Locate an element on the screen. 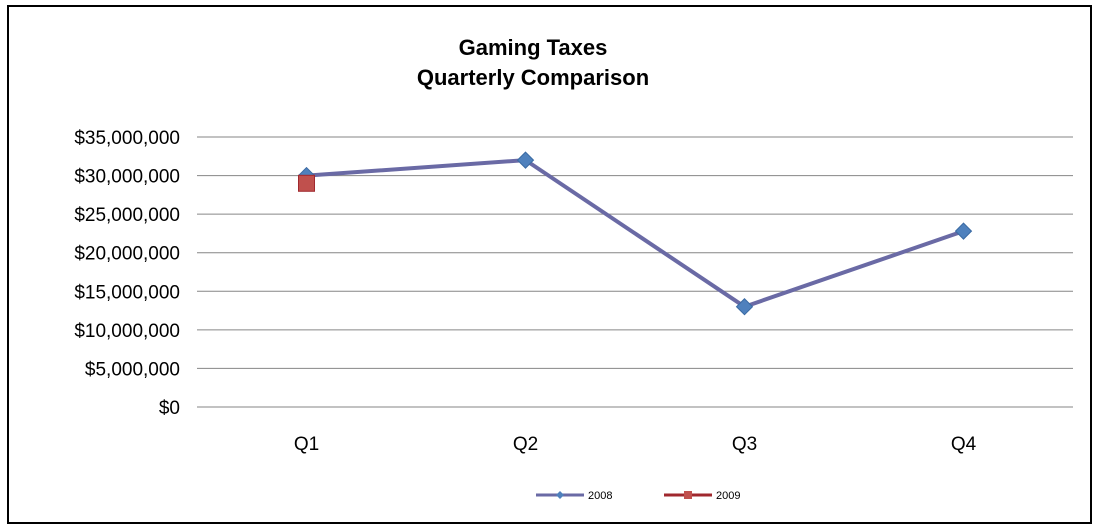 This screenshot has height=529, width=1099. x-tick-label-q1: Q1 is located at coordinates (306, 444).